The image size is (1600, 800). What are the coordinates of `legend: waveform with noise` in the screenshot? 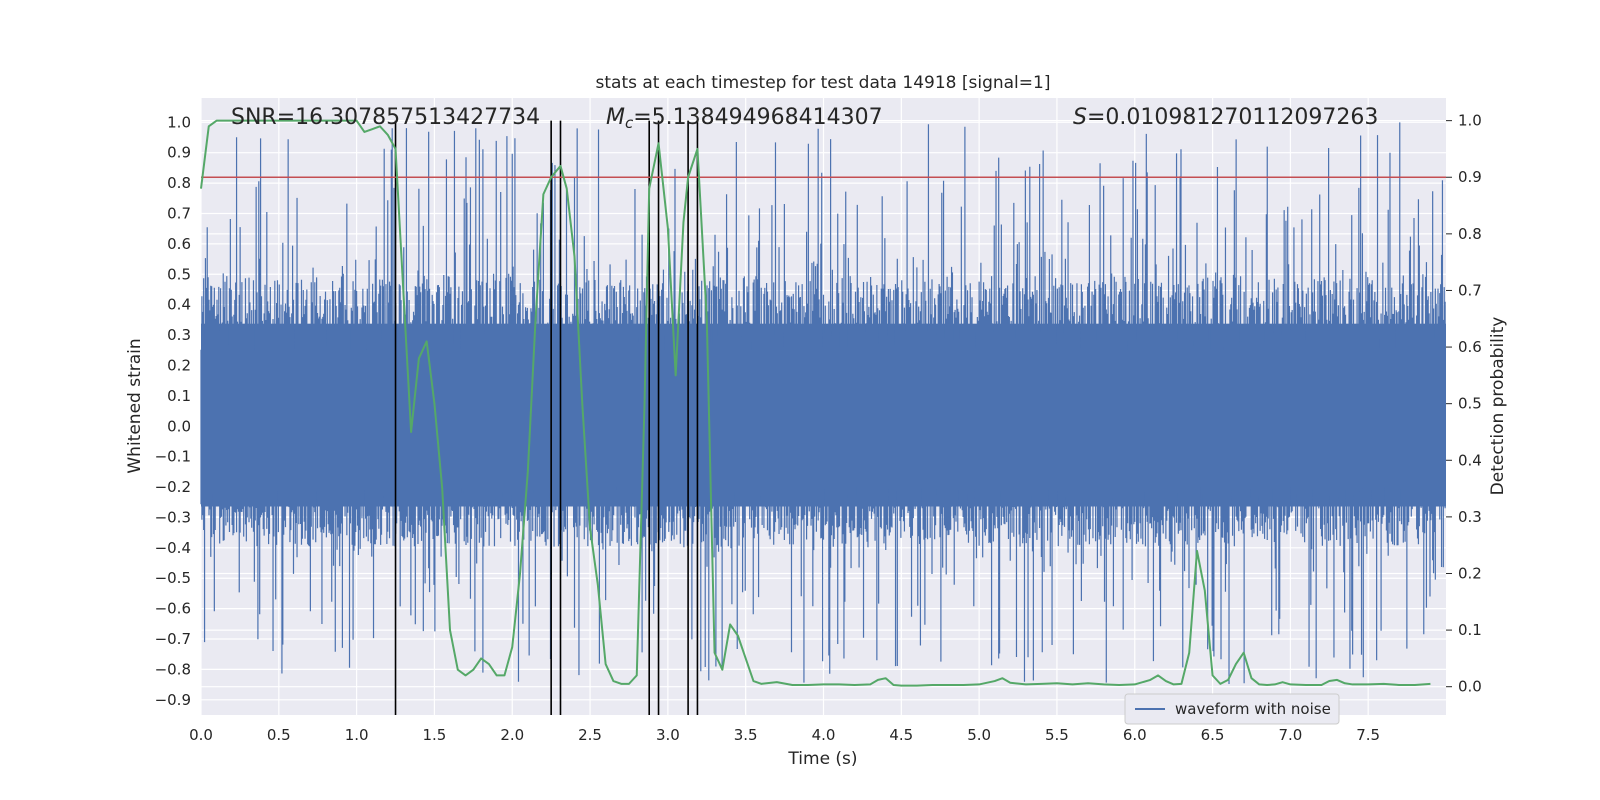 It's located at (1232, 709).